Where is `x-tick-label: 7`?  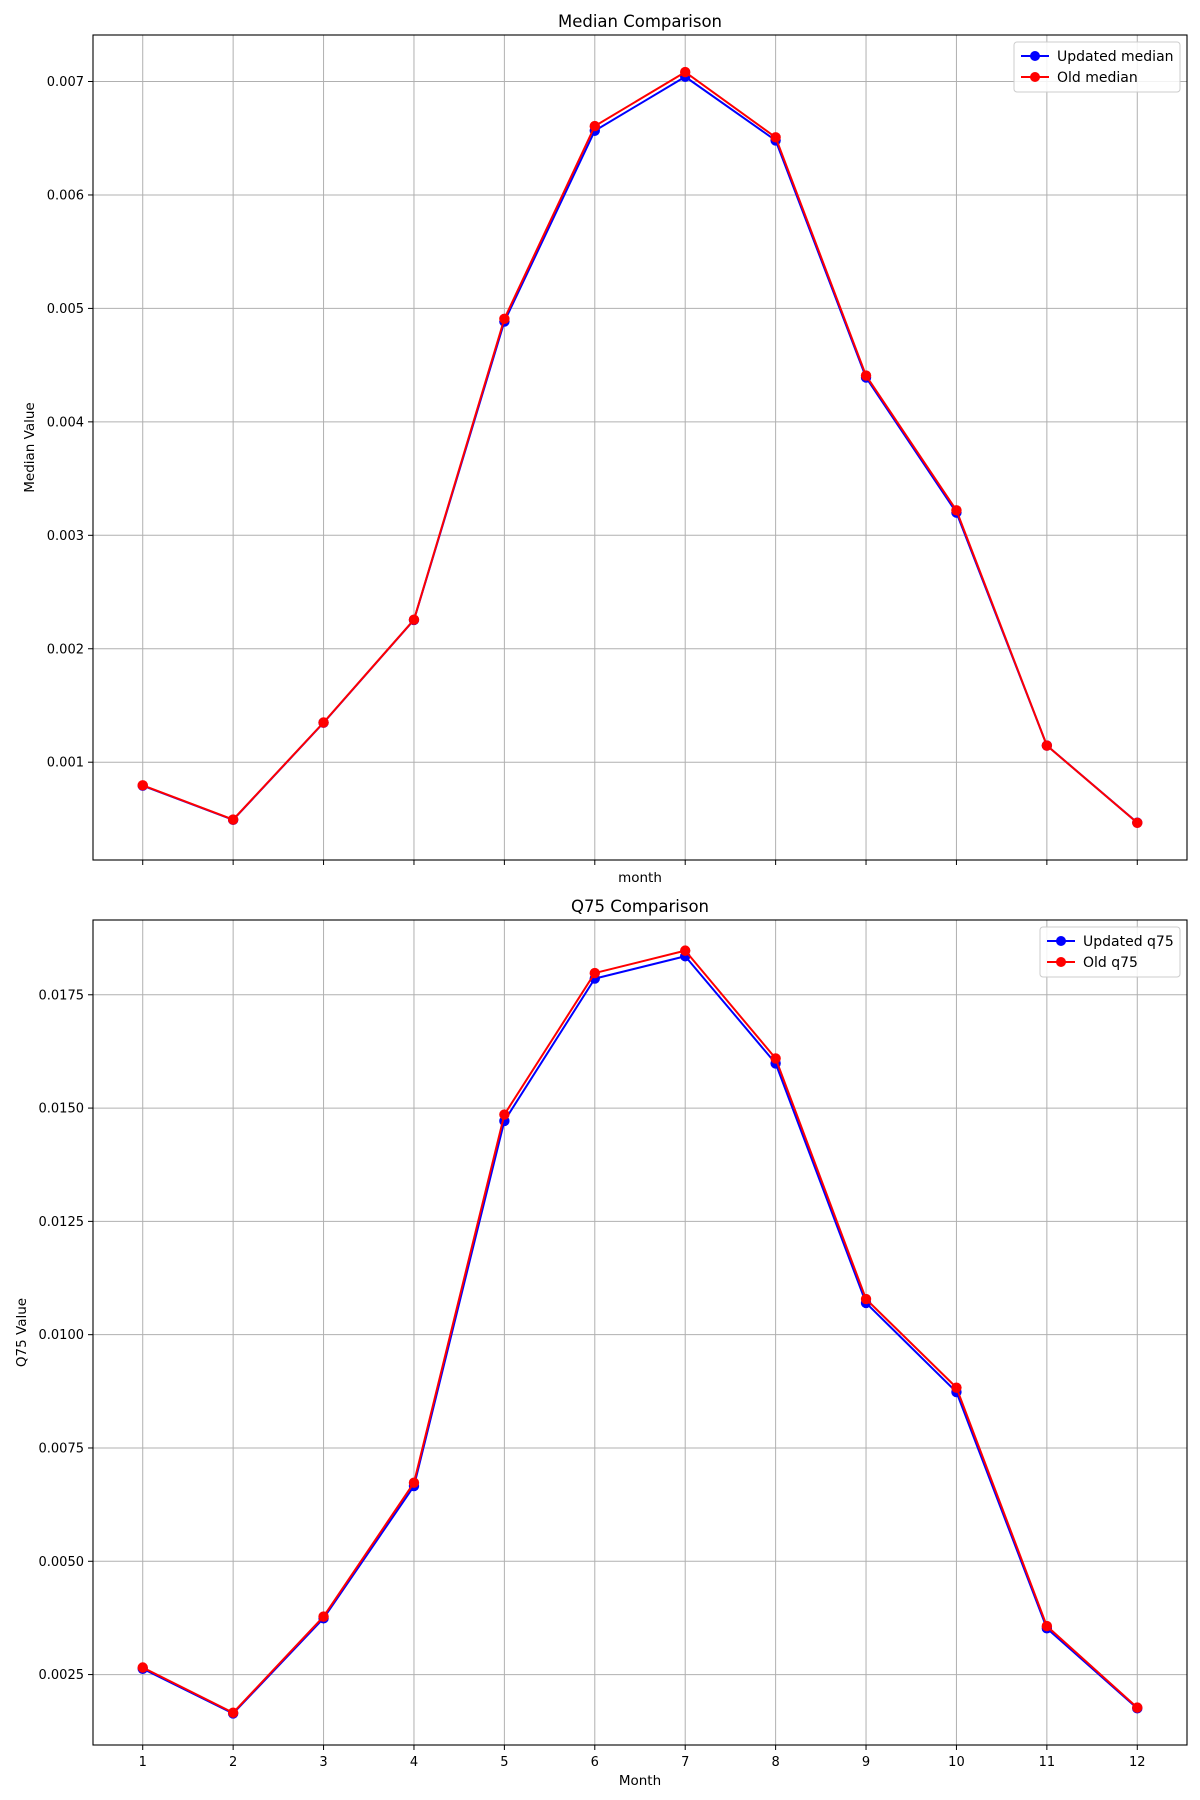
x-tick-label: 7 is located at coordinates (685, 1762).